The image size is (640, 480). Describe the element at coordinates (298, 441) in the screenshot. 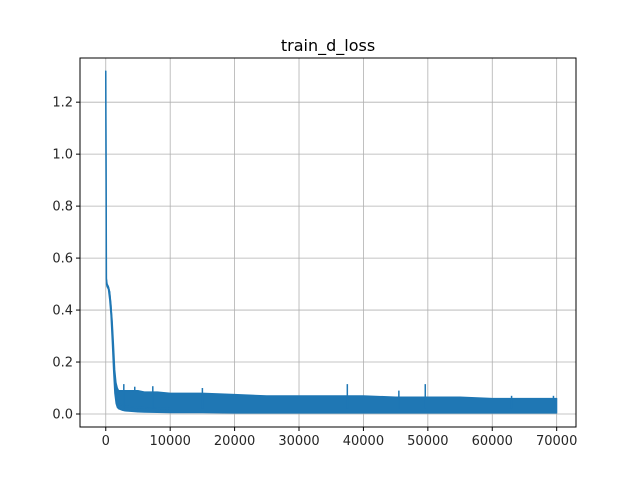

I see `x-tick-label: 30000` at that location.